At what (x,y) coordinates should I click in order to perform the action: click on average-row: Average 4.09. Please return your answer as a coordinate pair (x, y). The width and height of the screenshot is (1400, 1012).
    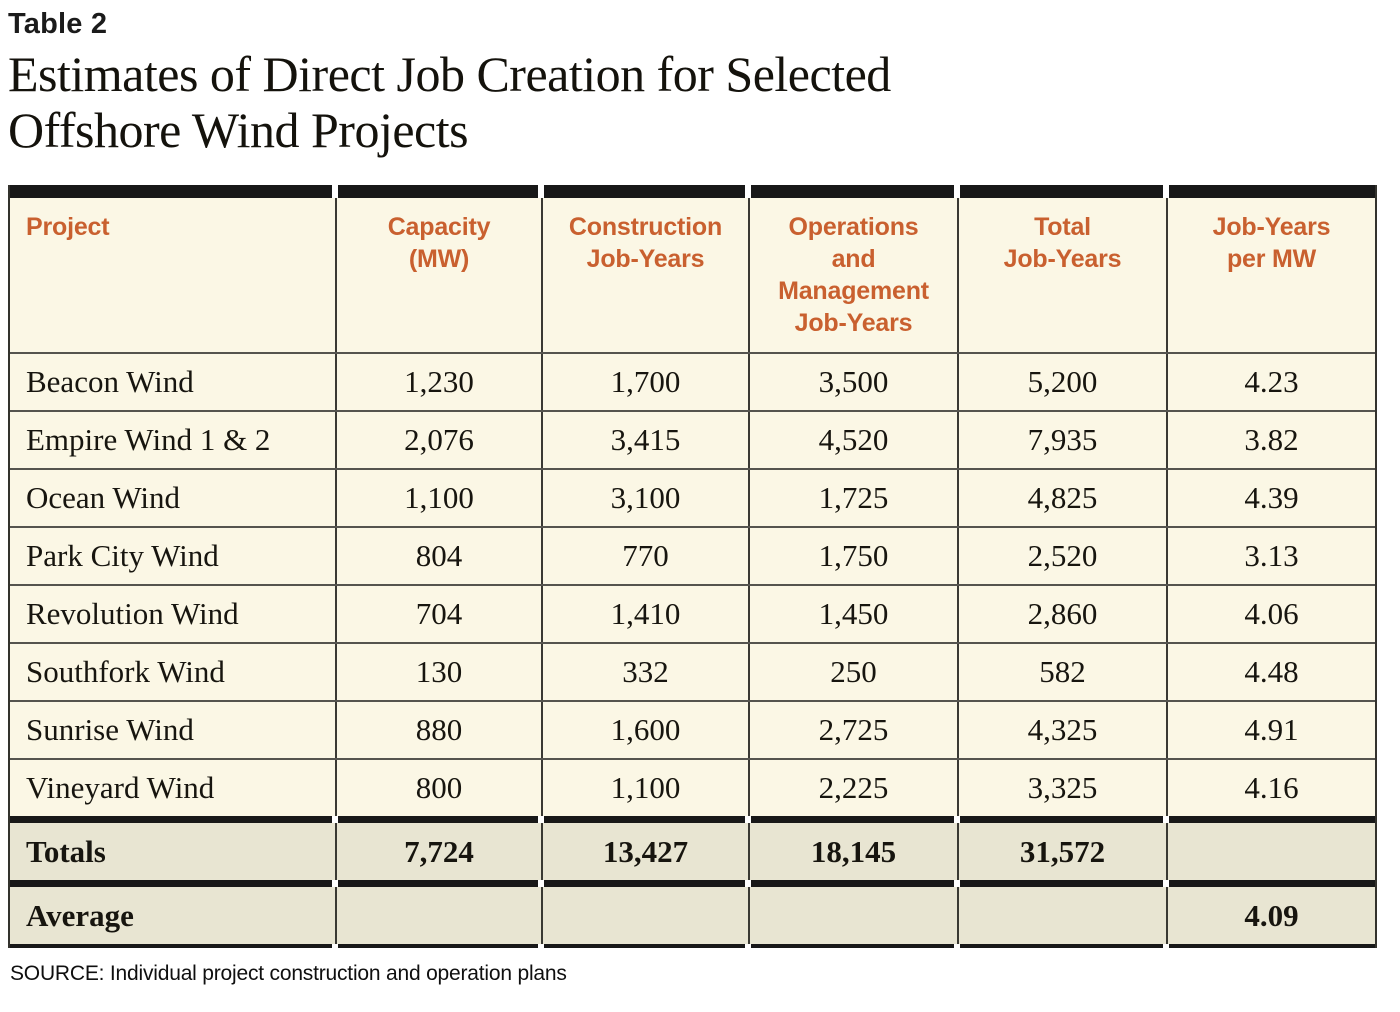
    Looking at the image, I should click on (692, 915).